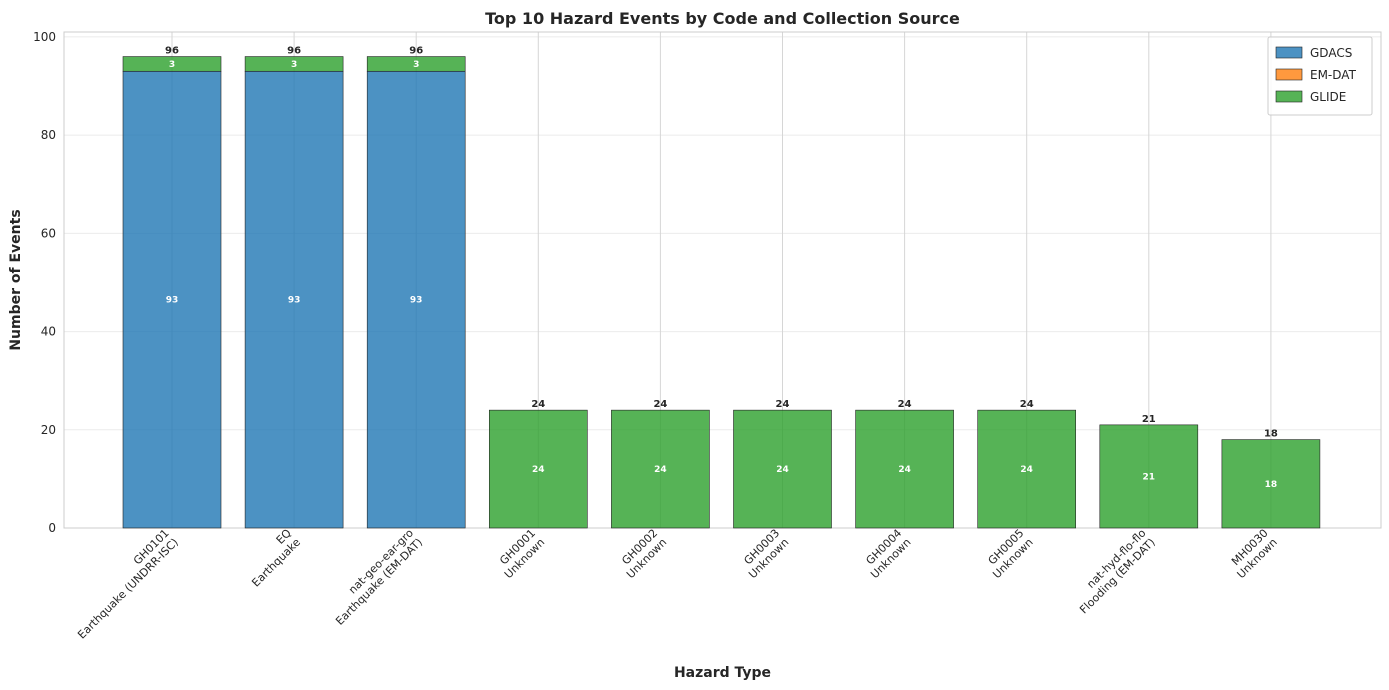 This screenshot has height=690, width=1389. I want to click on y-axis-title: Number of Events, so click(16, 279).